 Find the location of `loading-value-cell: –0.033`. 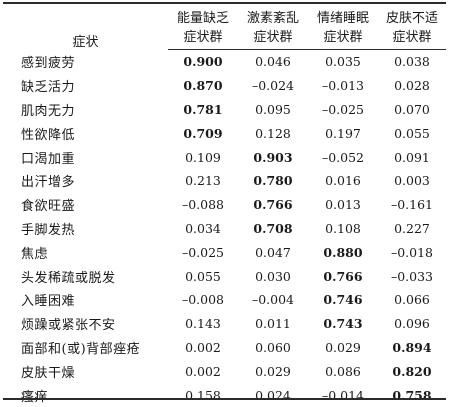

loading-value-cell: –0.033 is located at coordinates (412, 276).